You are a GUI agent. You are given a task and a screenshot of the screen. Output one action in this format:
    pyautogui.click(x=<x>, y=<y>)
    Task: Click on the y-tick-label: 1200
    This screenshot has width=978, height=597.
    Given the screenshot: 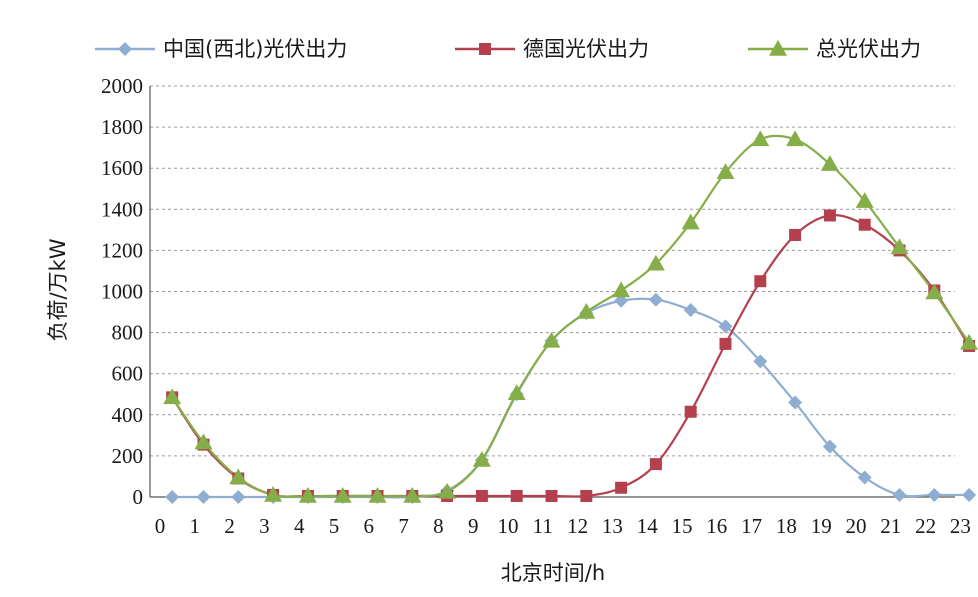 What is the action you would take?
    pyautogui.click(x=122, y=250)
    